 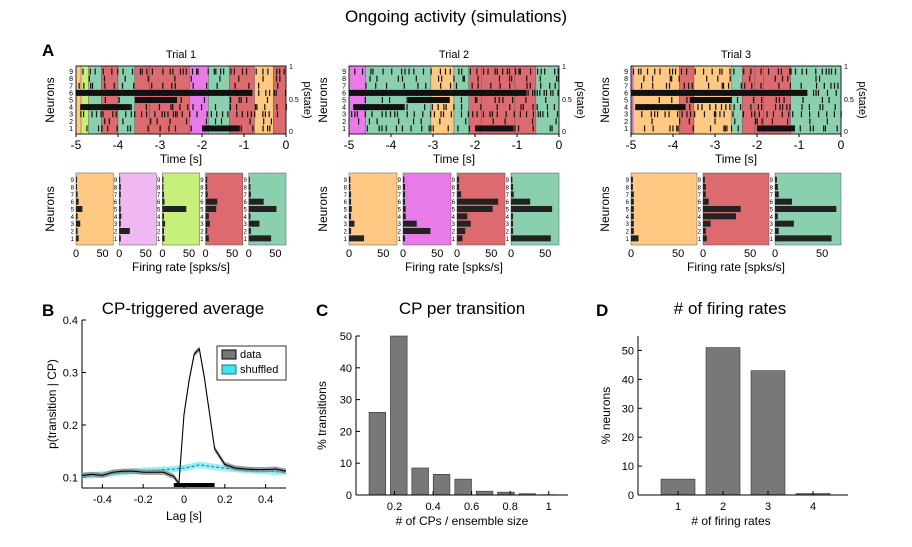 What do you see at coordinates (628, 351) in the screenshot?
I see `y-tick-label: 50` at bounding box center [628, 351].